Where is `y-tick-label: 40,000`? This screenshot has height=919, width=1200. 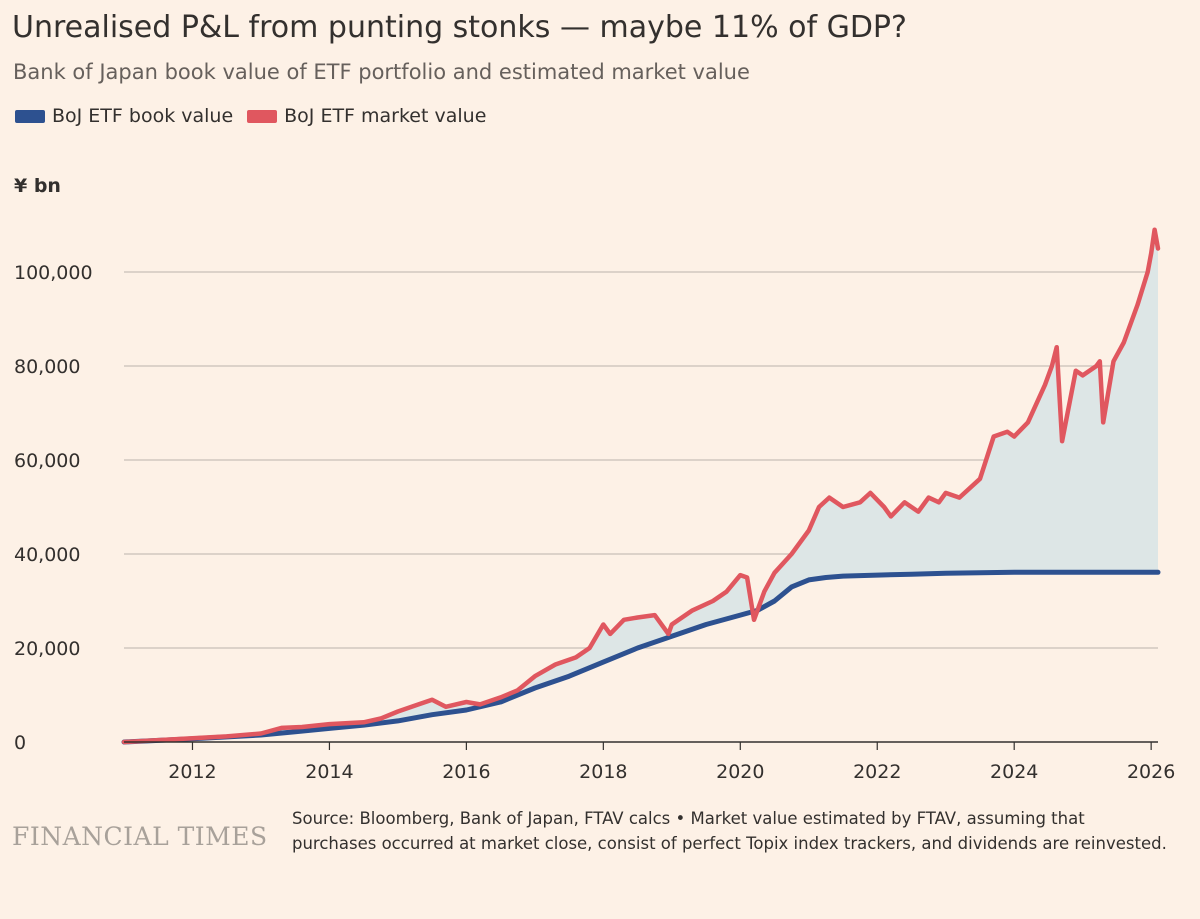 y-tick-label: 40,000 is located at coordinates (47, 555).